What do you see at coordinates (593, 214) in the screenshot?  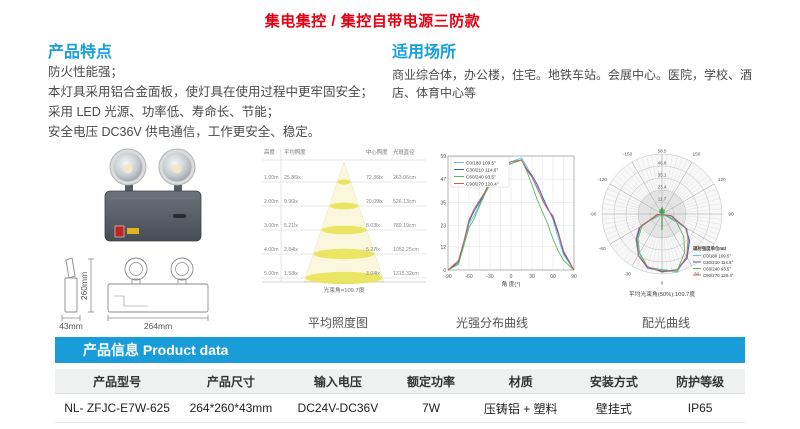 I see `angle-tick-label: -90` at bounding box center [593, 214].